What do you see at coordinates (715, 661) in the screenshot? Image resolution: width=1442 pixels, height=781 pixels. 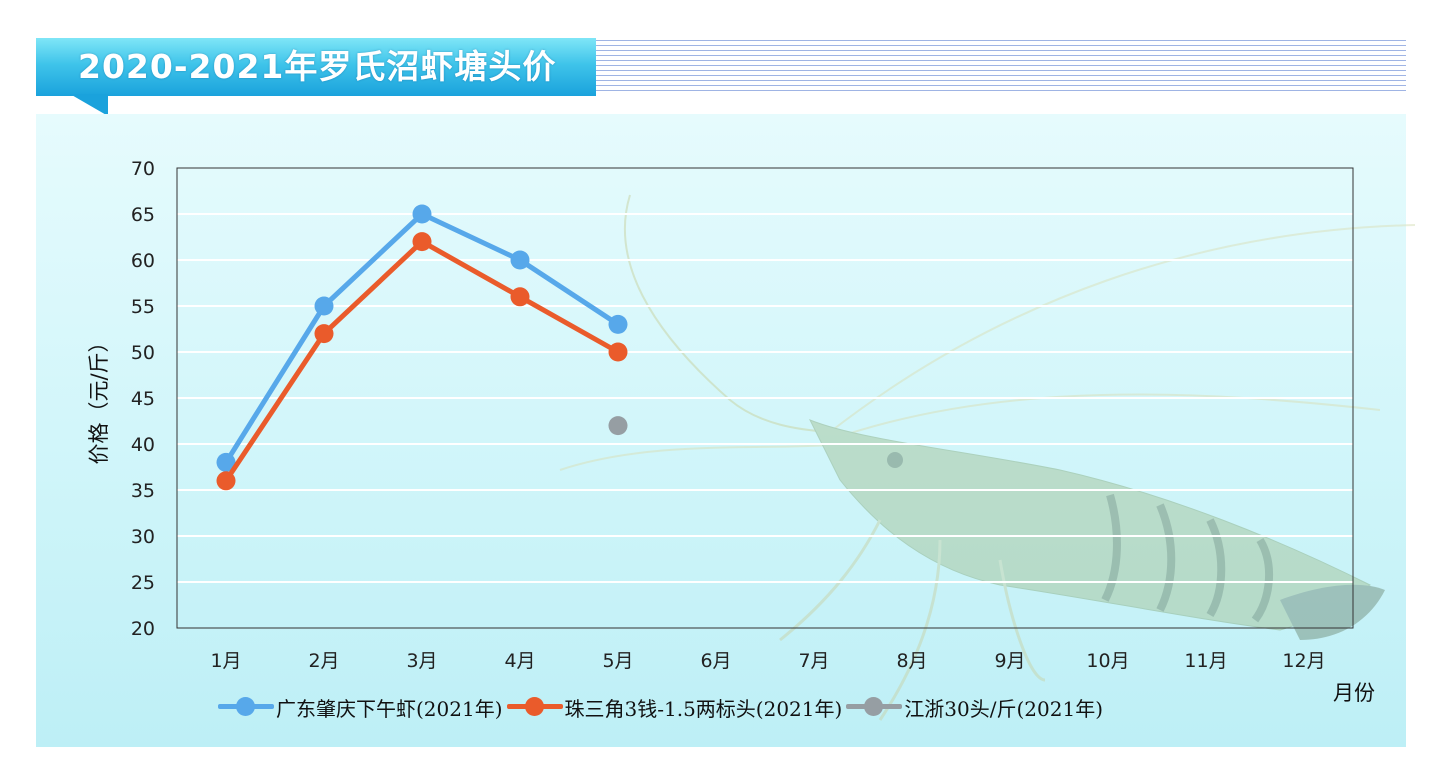 I see `x-tick-label: 6月` at bounding box center [715, 661].